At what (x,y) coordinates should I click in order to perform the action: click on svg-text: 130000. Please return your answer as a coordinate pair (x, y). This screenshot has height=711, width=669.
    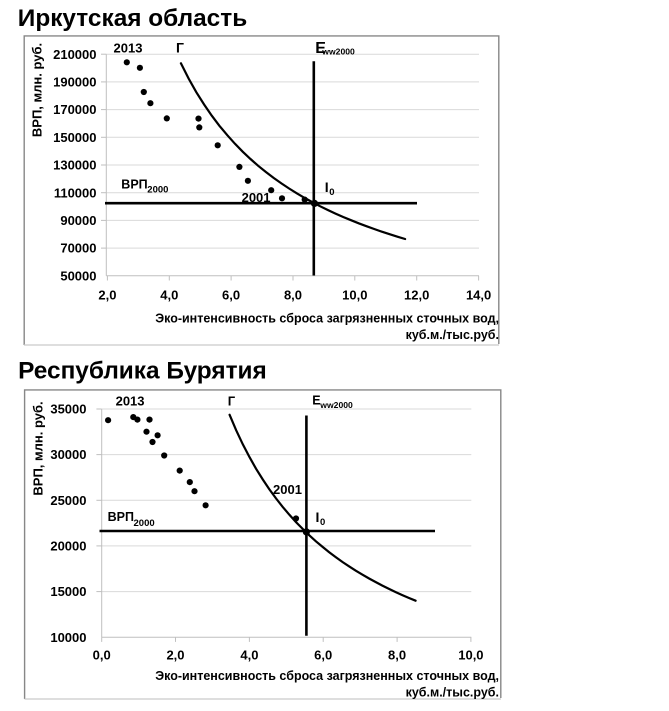
    Looking at the image, I should click on (74, 165).